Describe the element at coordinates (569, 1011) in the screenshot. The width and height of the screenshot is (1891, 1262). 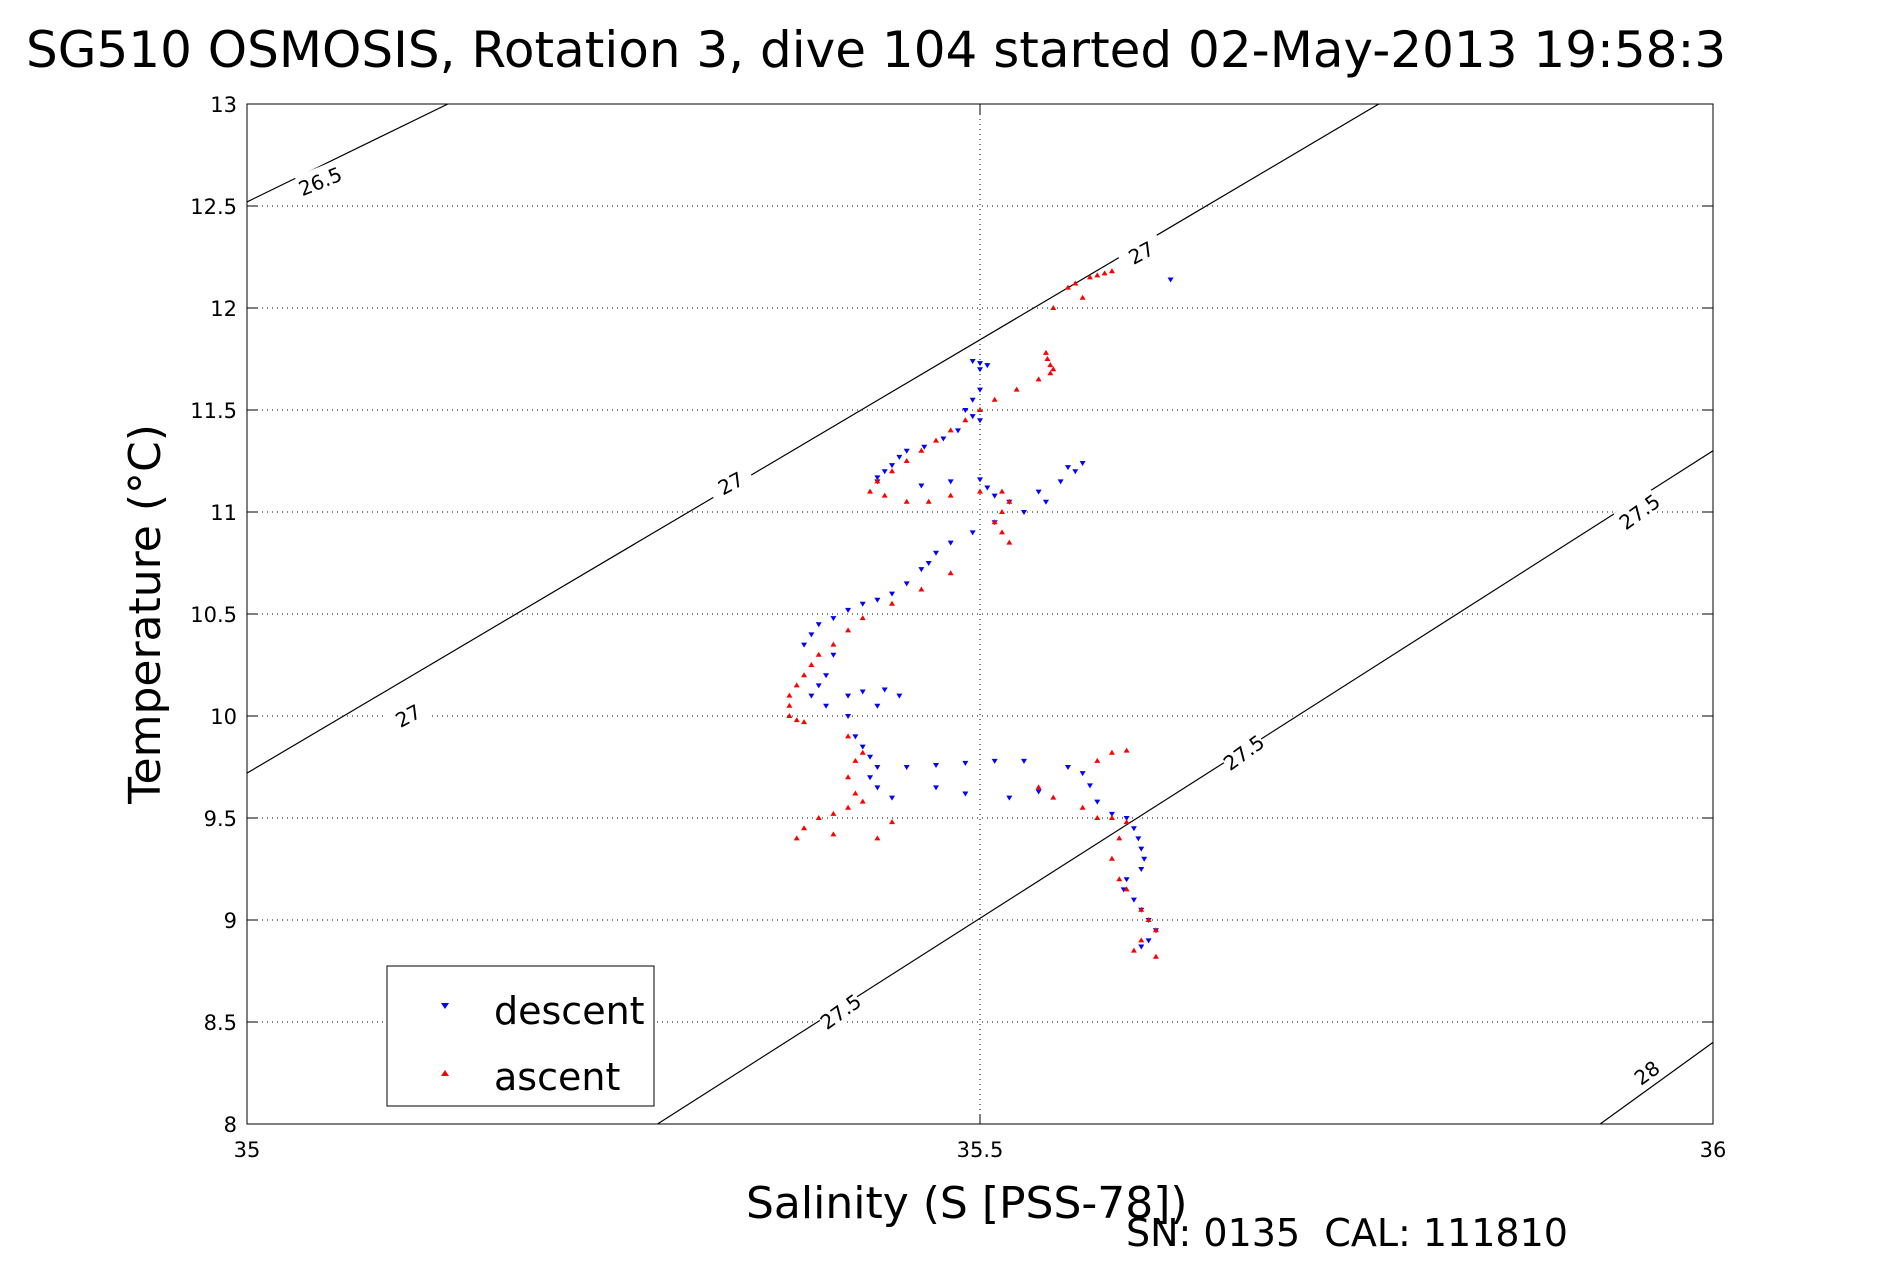
I see `legend-descent-label: descent` at that location.